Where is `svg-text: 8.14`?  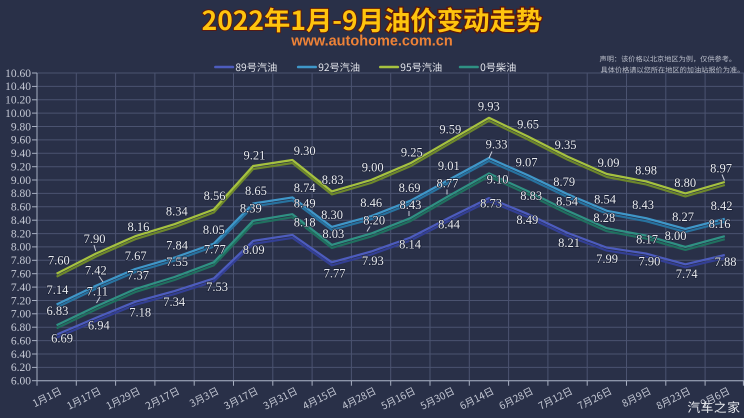 svg-text: 8.14 is located at coordinates (410, 244).